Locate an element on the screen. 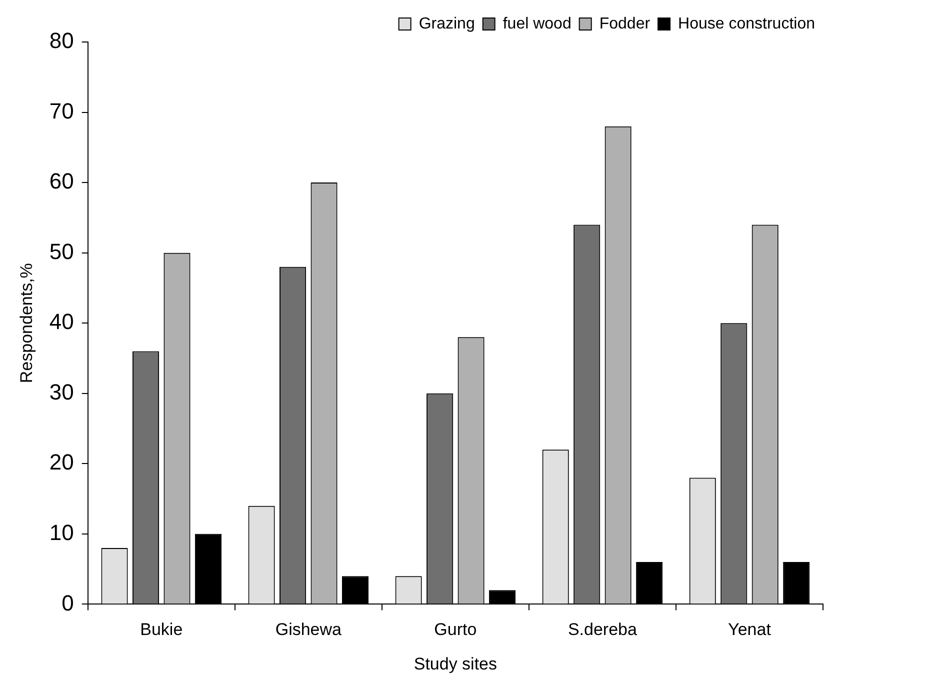 The image size is (951, 692). x-tick-label: Bukie is located at coordinates (161, 630).